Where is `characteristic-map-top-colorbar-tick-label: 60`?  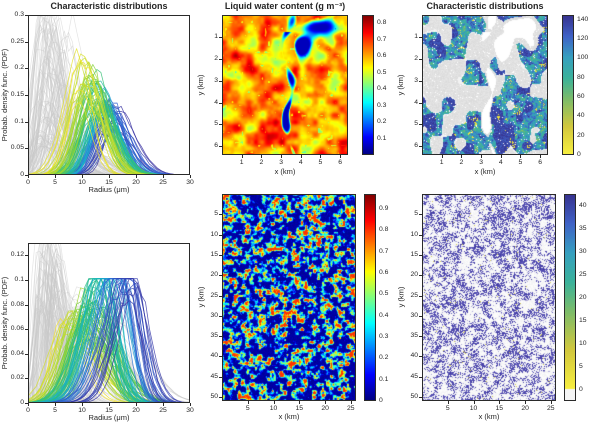 characteristic-map-top-colorbar-tick-label: 60 is located at coordinates (581, 97).